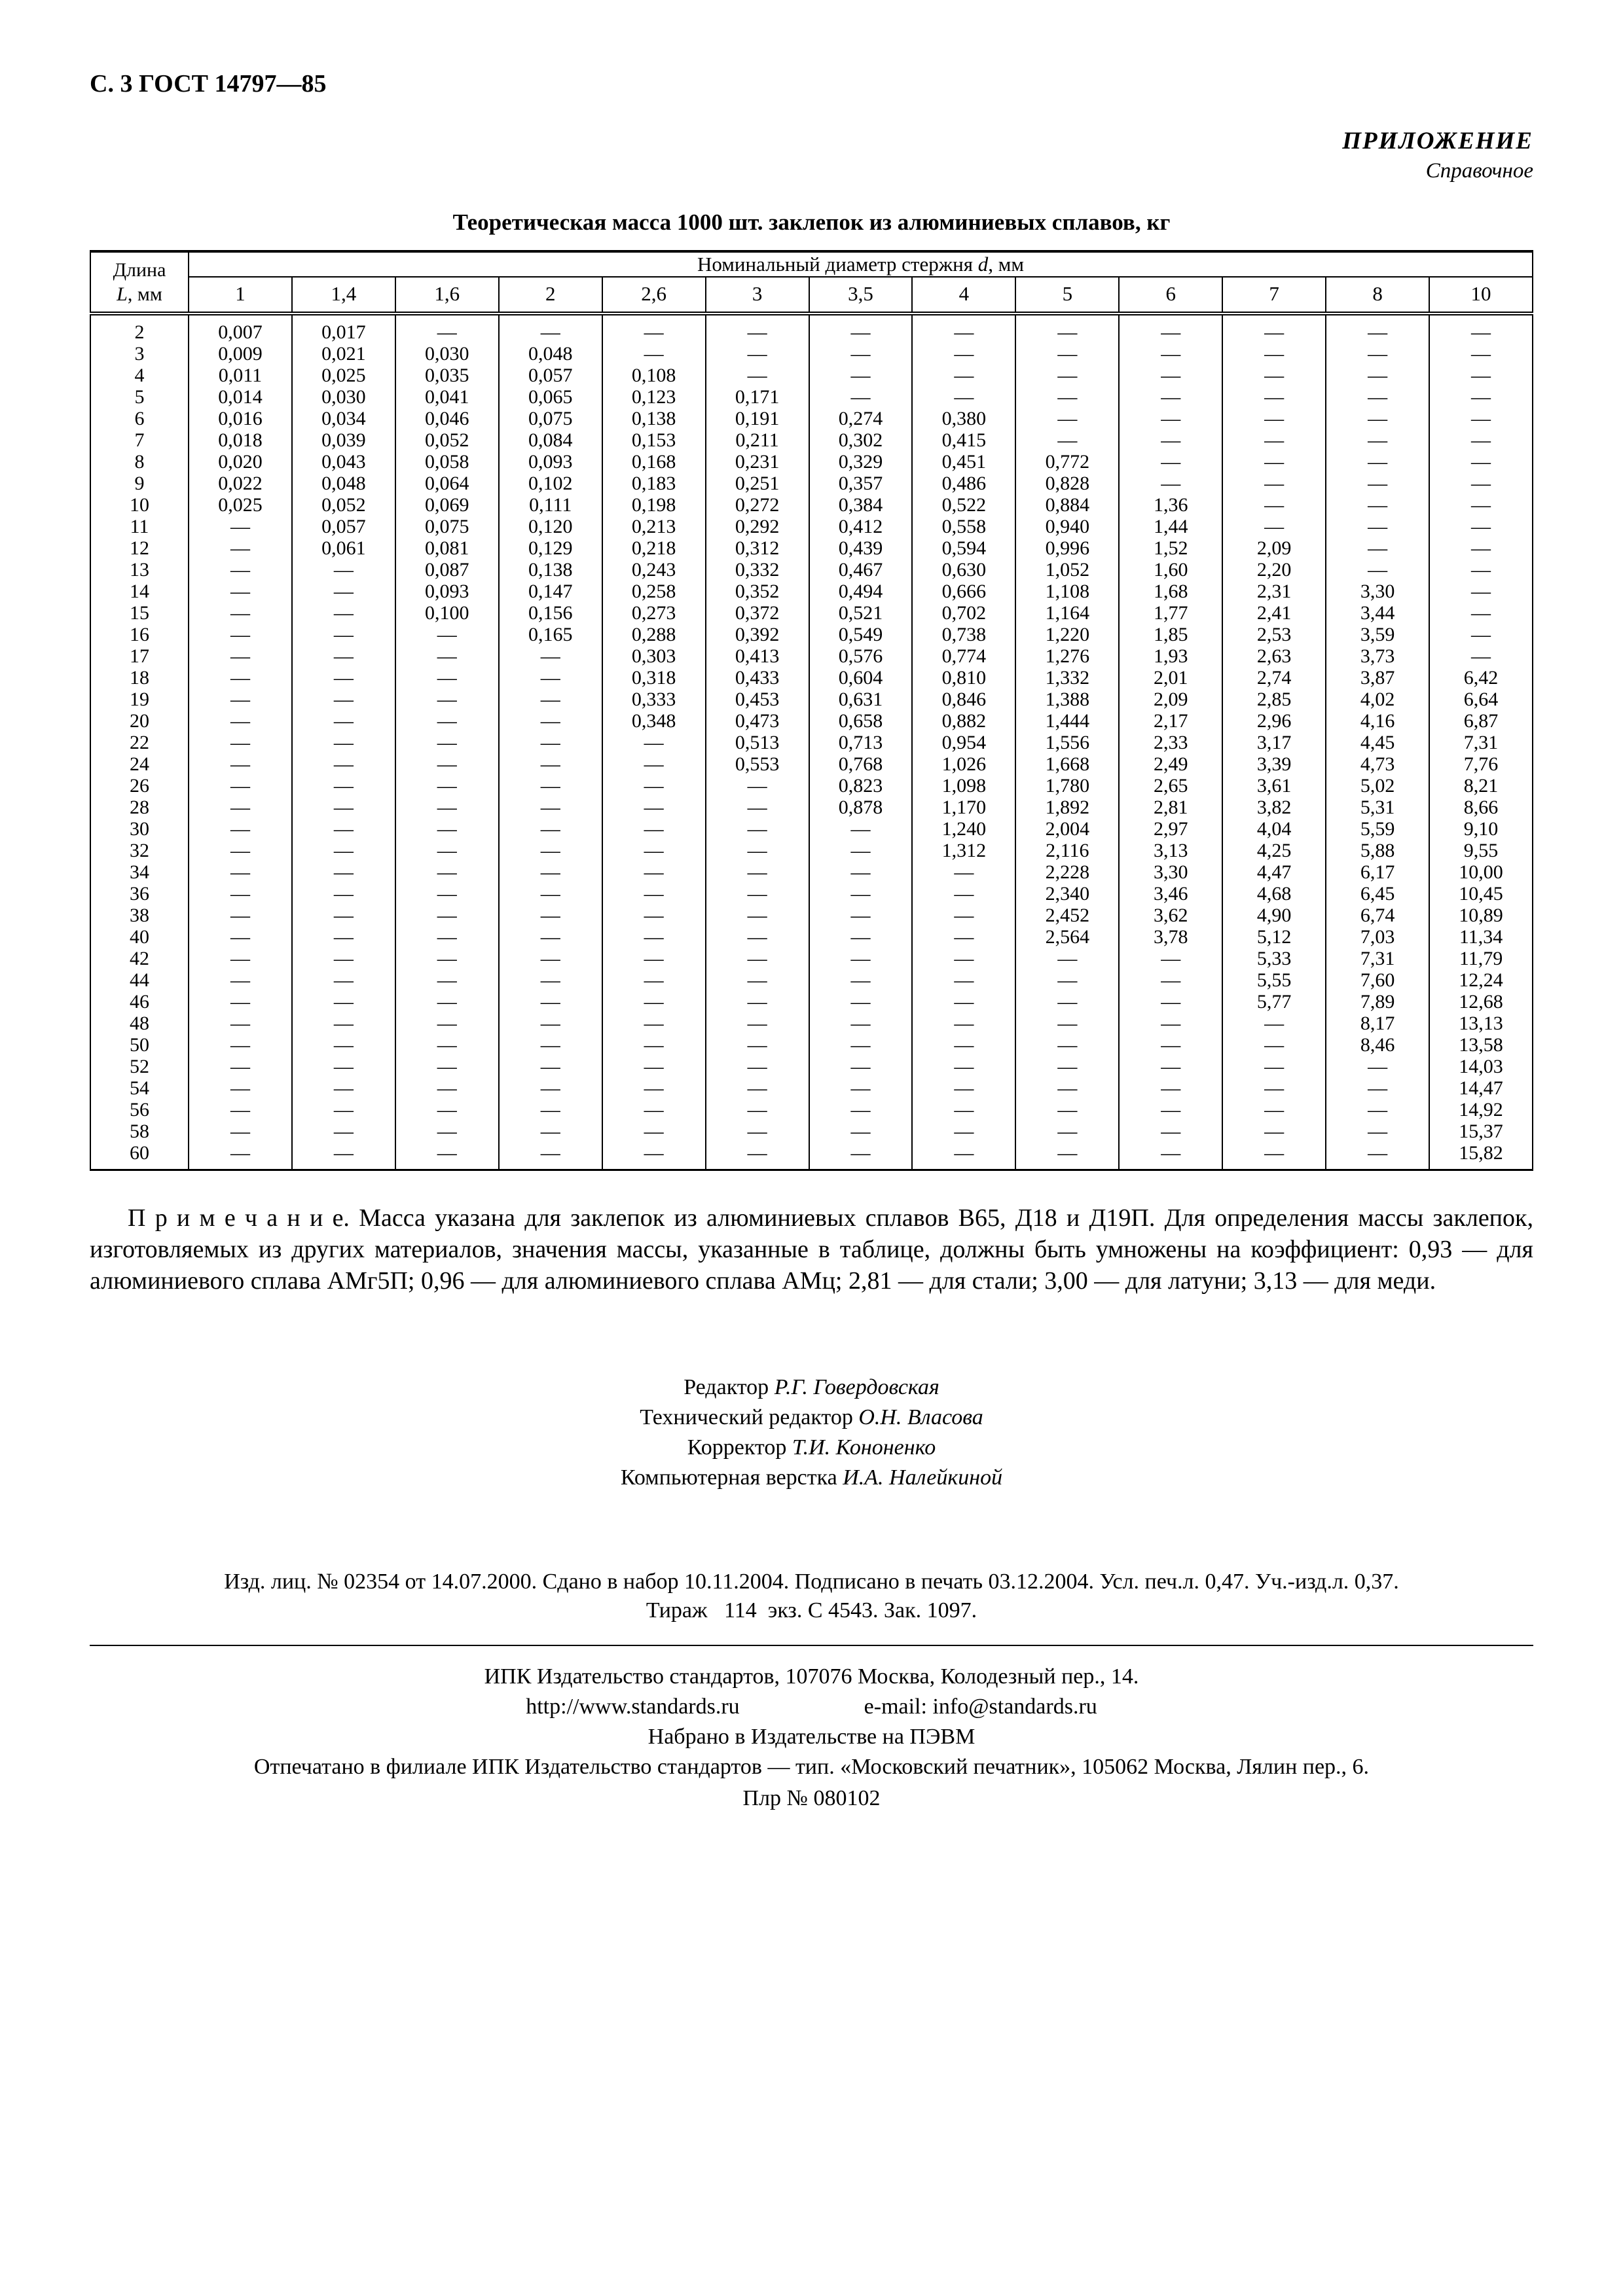  What do you see at coordinates (1274, 721) in the screenshot?
I see `mass-cell: 2,96` at bounding box center [1274, 721].